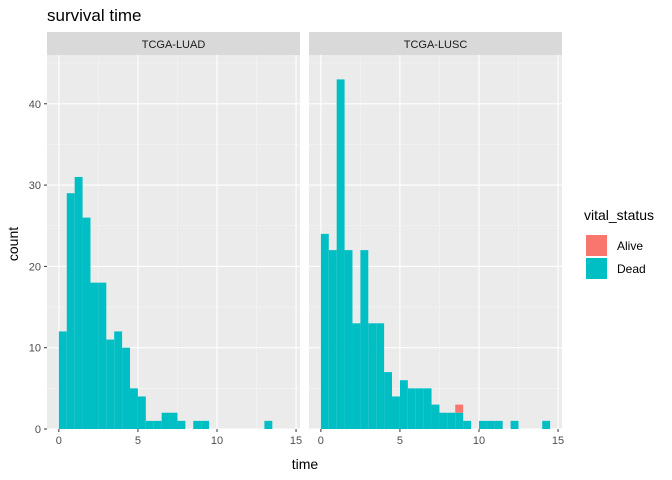 This screenshot has width=672, height=480. Describe the element at coordinates (619, 215) in the screenshot. I see `legend-title: vital_status` at that location.